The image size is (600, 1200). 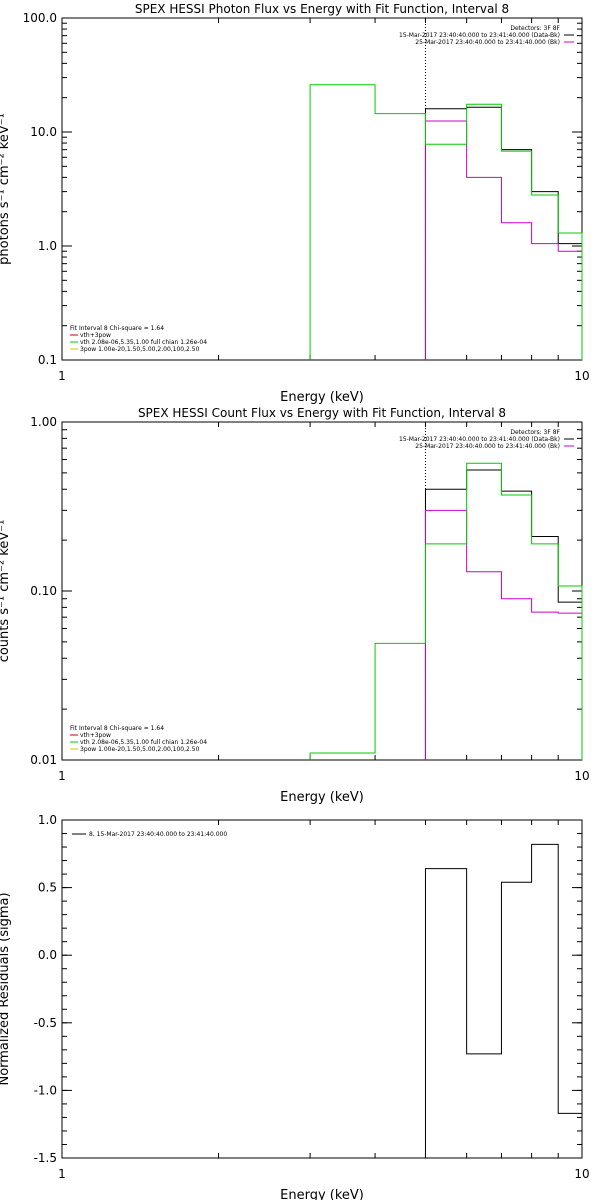 What do you see at coordinates (45, 1158) in the screenshot?
I see `y-tick-label: -1.5` at bounding box center [45, 1158].